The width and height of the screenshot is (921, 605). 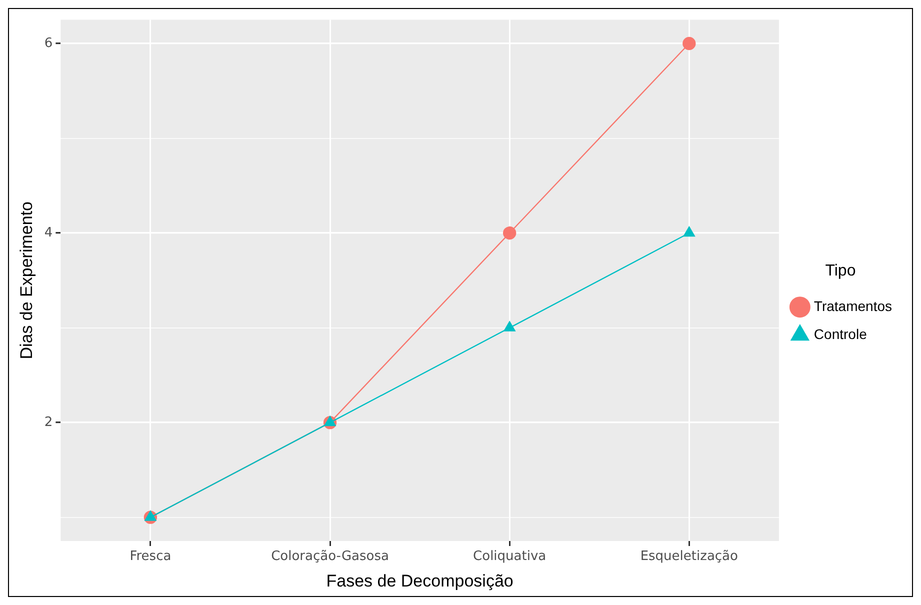 What do you see at coordinates (841, 334) in the screenshot?
I see `legend-label: Controle` at bounding box center [841, 334].